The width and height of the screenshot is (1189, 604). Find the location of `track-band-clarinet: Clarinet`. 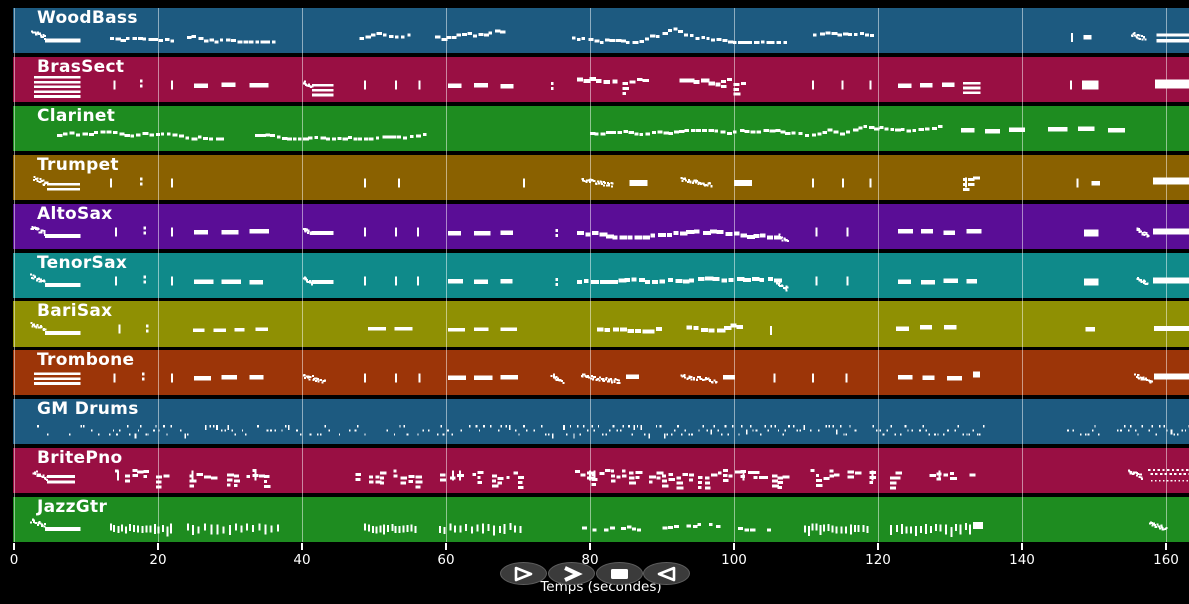

track-band-clarinet: Clarinet is located at coordinates (601, 128).